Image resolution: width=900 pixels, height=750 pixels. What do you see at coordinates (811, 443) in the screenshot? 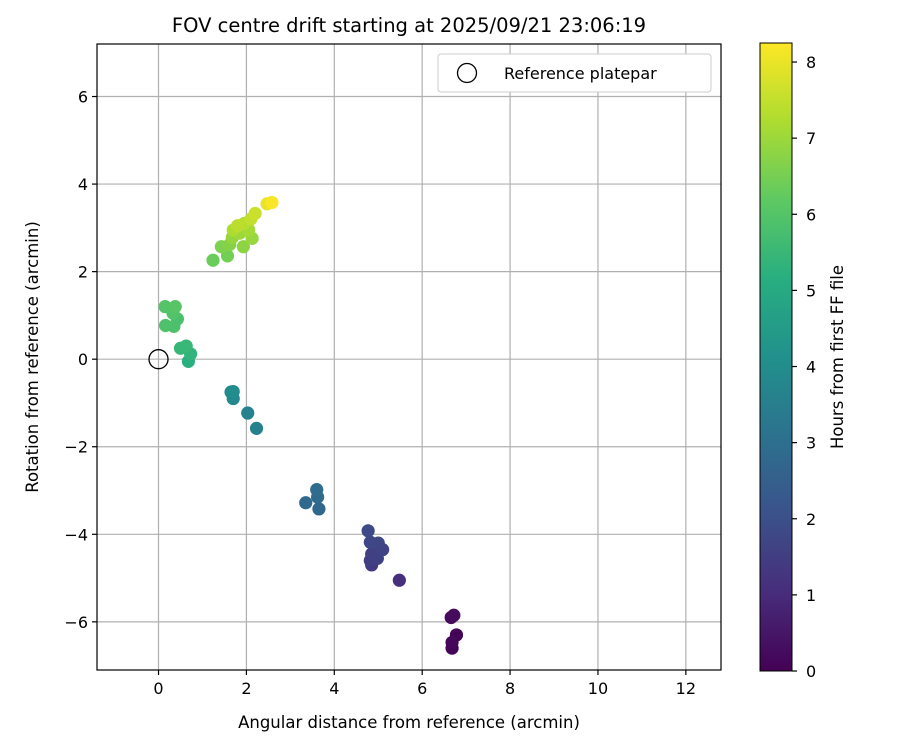
I see `colorbar-tick-label: 3` at bounding box center [811, 443].